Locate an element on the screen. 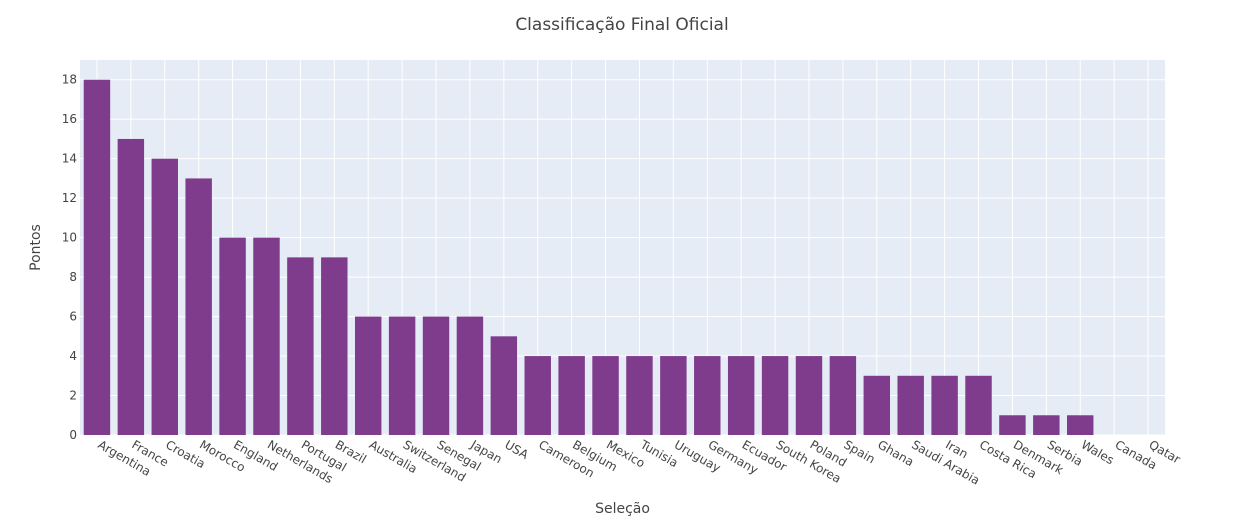 The width and height of the screenshot is (1244, 525). x-axis-title: Seleção is located at coordinates (622, 509).